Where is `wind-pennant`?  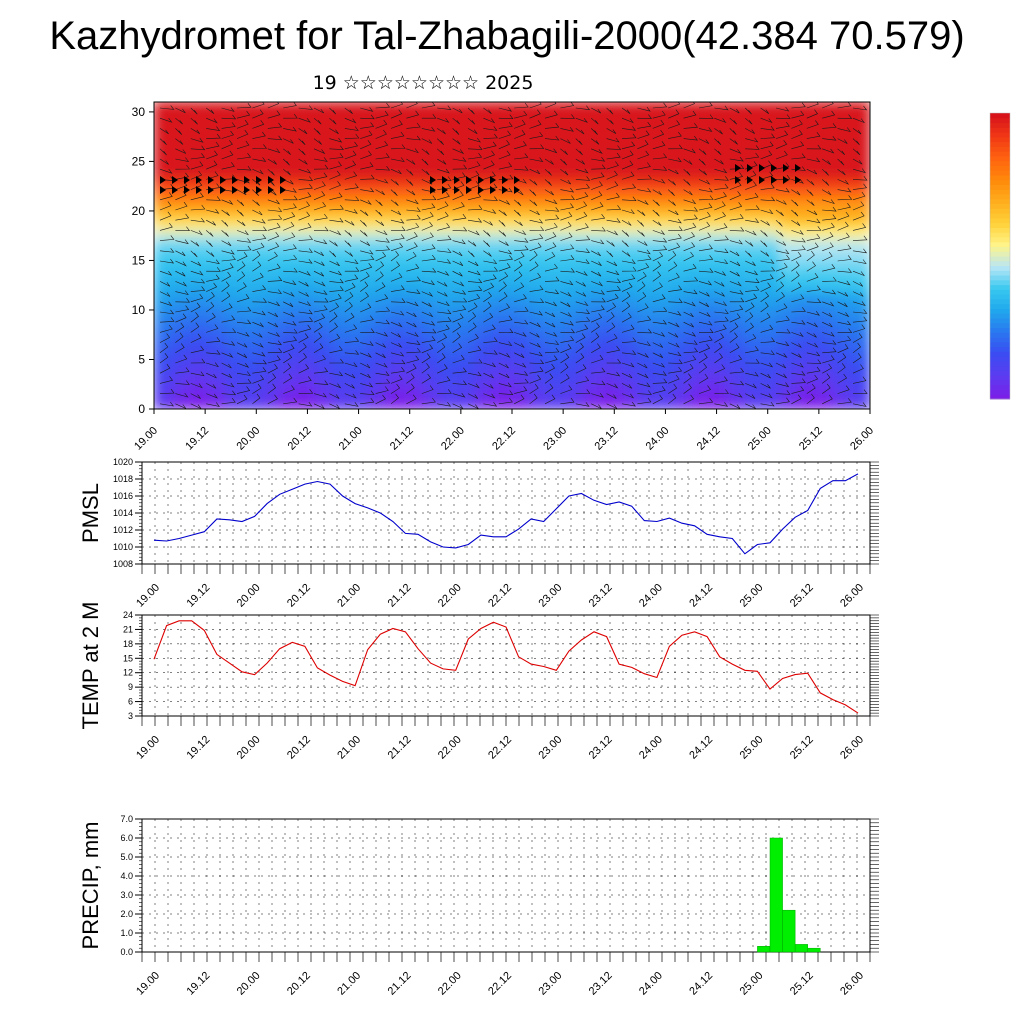
wind-pennant is located at coordinates (175, 180).